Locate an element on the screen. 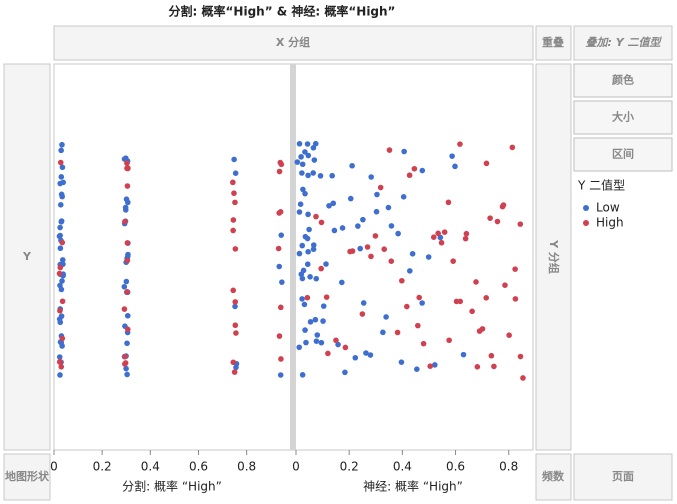  freq-label: 频数 is located at coordinates (553, 476).